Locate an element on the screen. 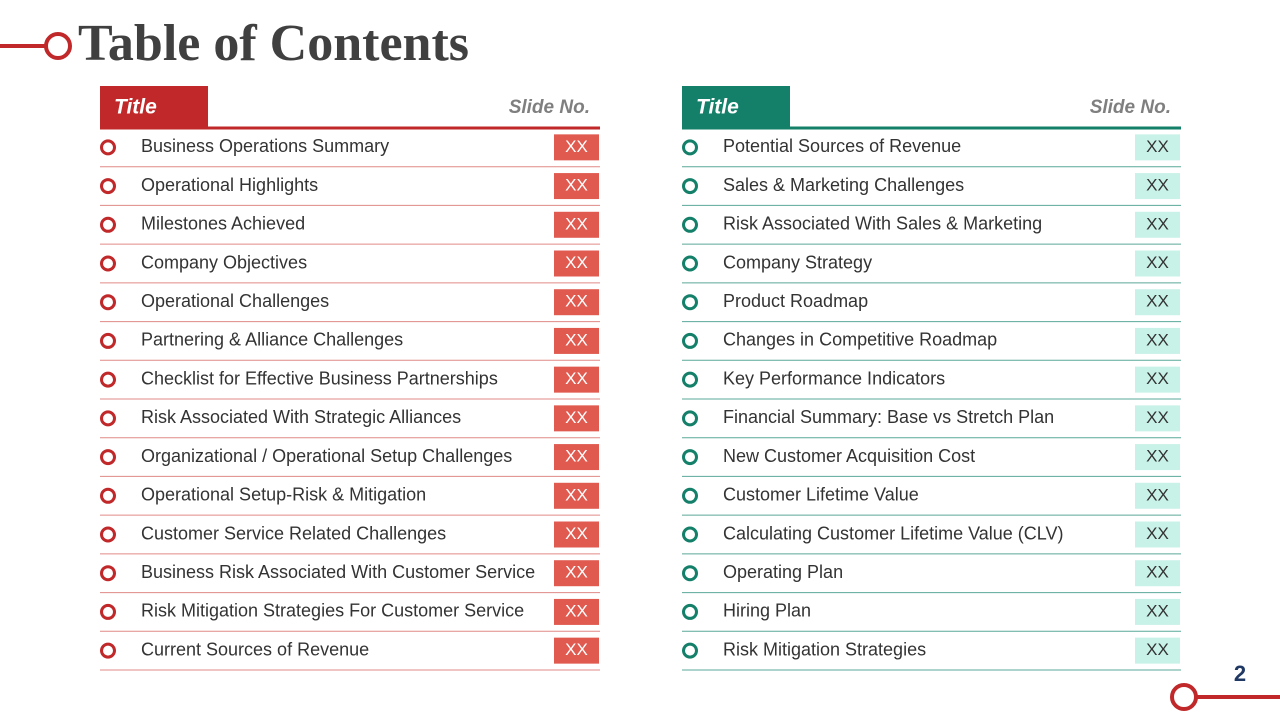 The image size is (1280, 720). row-label: Risk Mitigation Strategies is located at coordinates (824, 649).